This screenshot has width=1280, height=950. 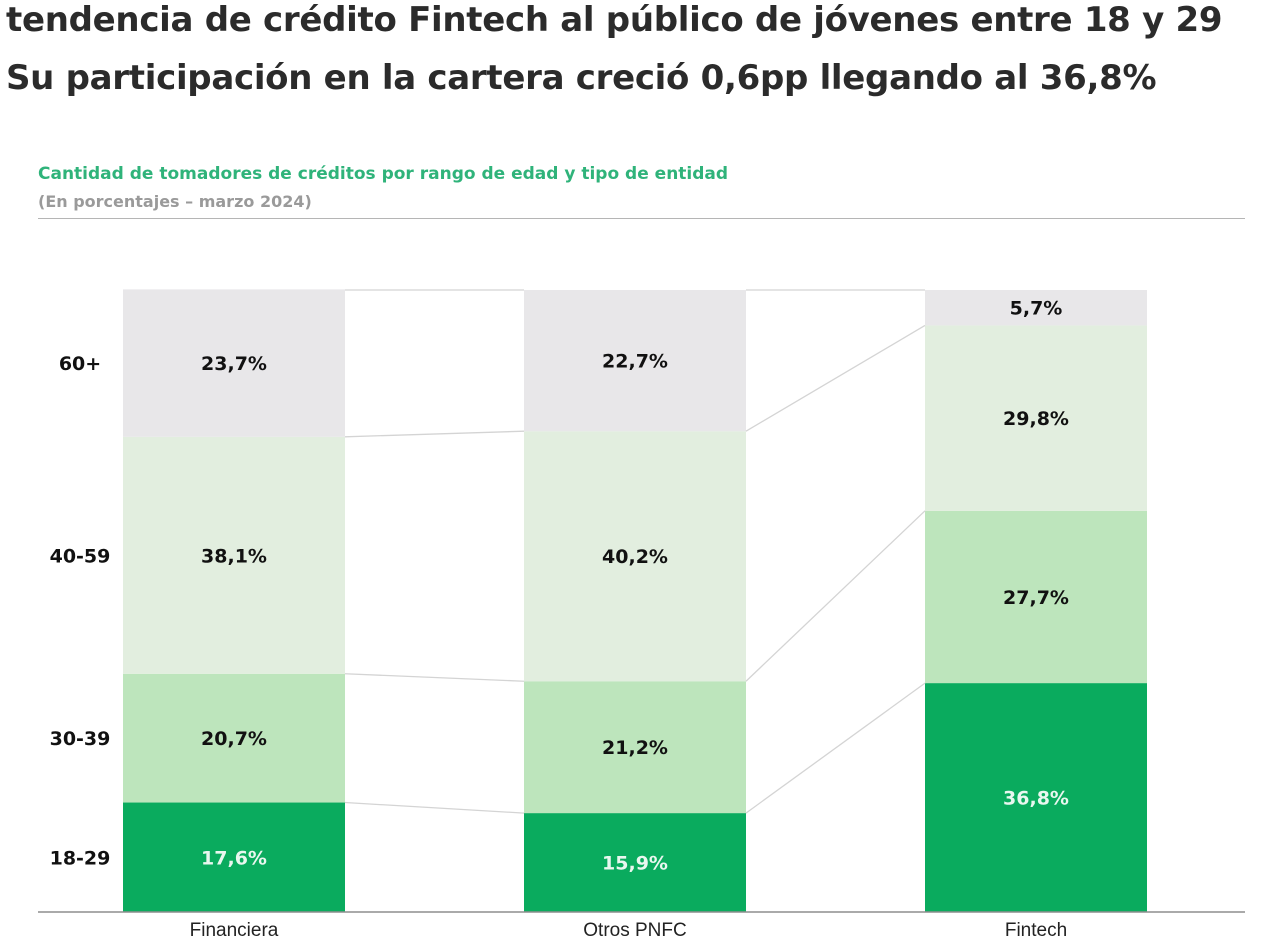 I want to click on legend-label: 30-39, so click(x=80, y=739).